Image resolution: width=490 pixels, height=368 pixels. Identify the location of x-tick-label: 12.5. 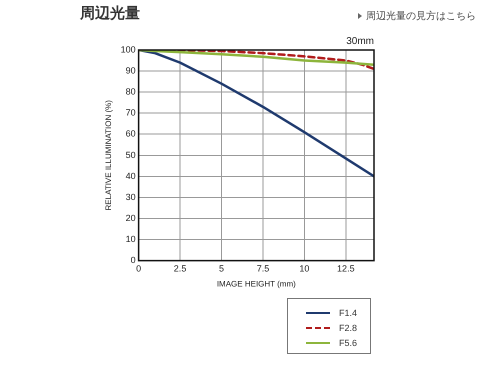
(346, 268).